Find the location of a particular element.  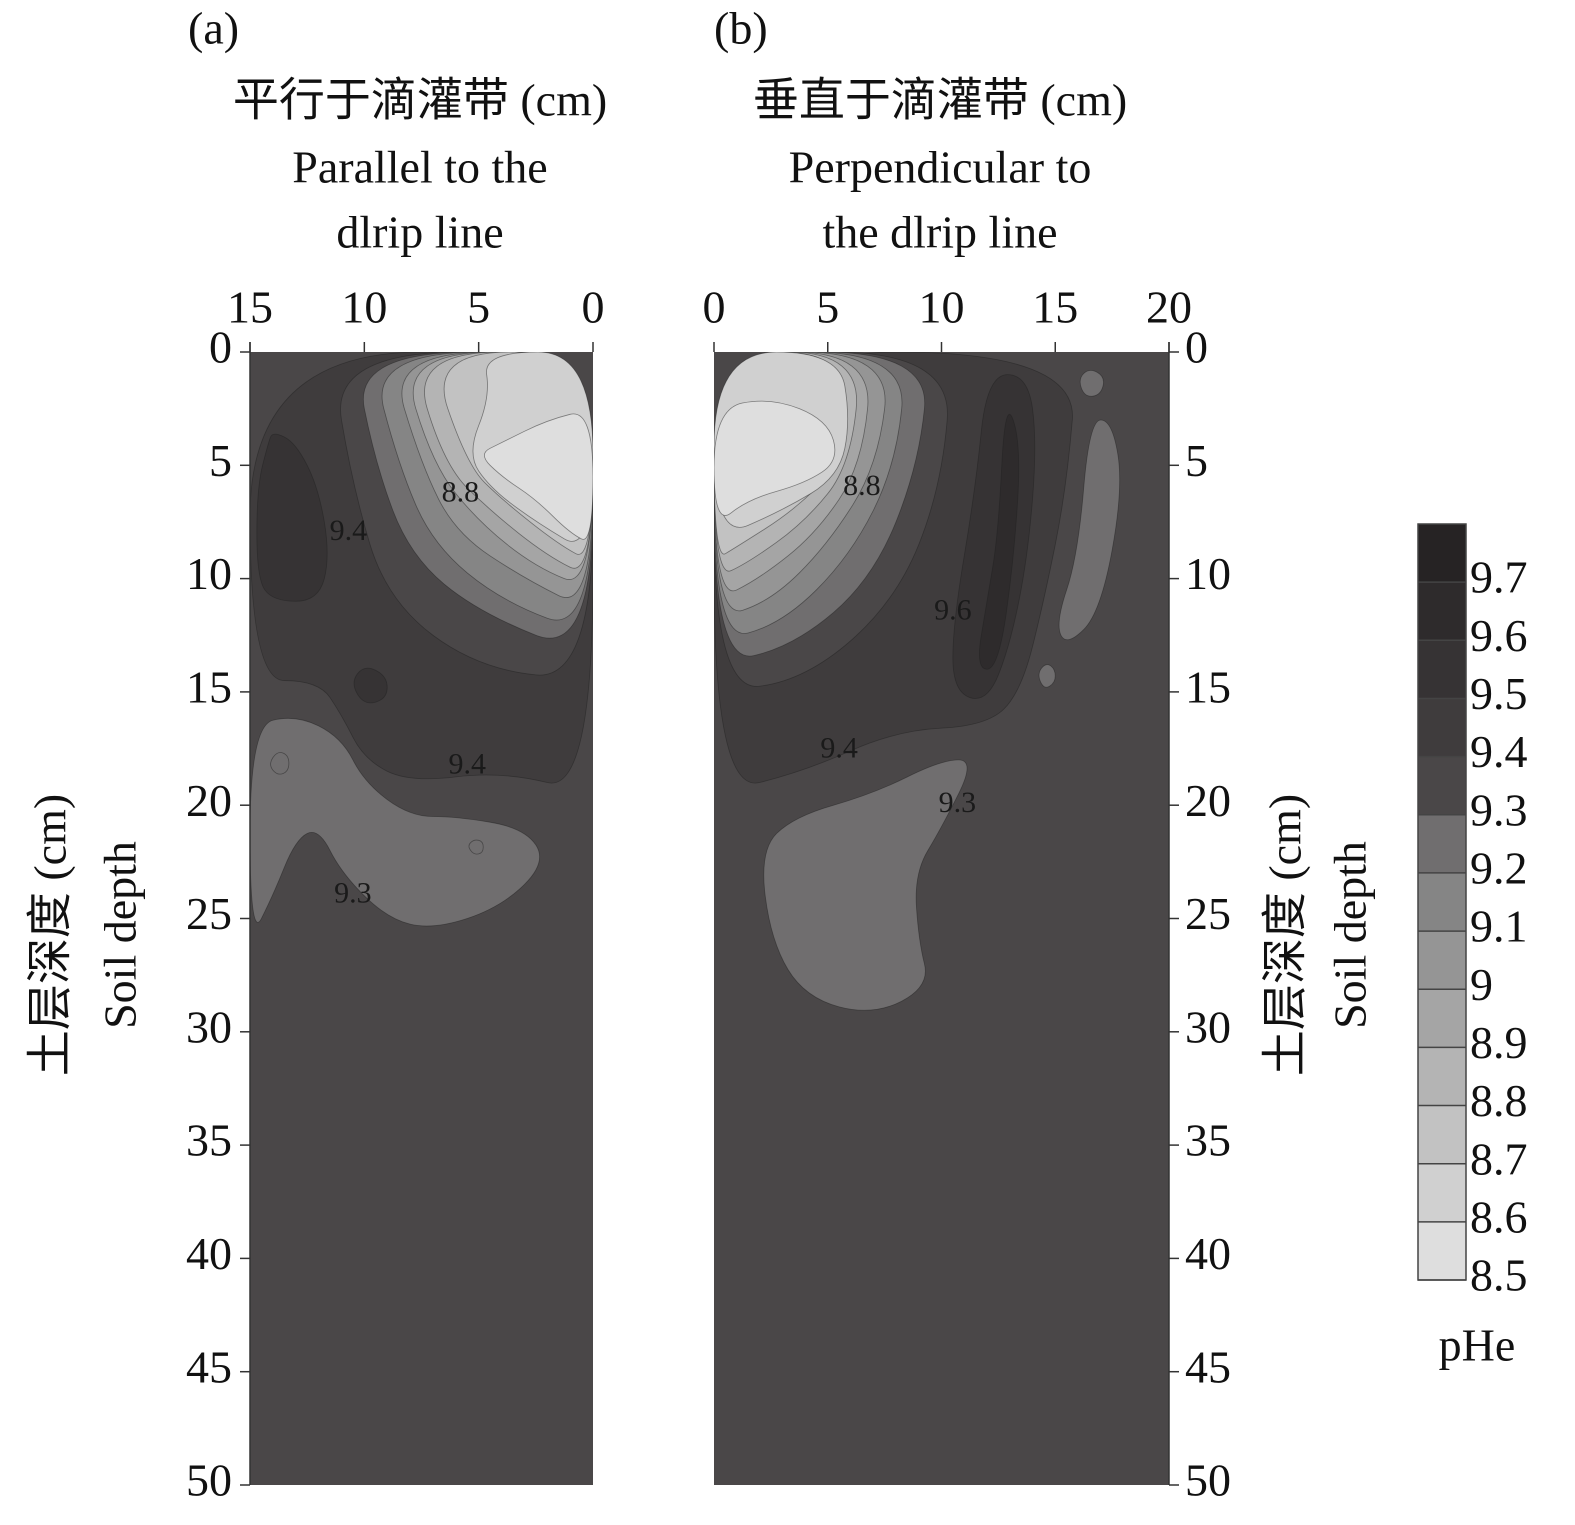

colorbar-label: pHe is located at coordinates (1477, 1345).